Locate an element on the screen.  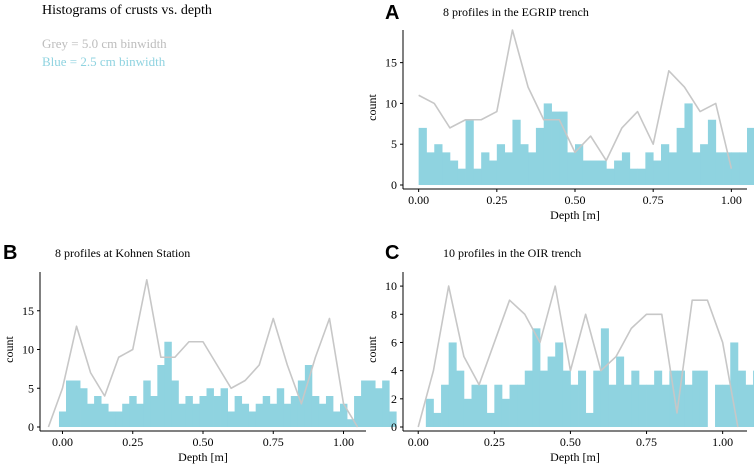
panel-a-grey-line is located at coordinates (575, 99).